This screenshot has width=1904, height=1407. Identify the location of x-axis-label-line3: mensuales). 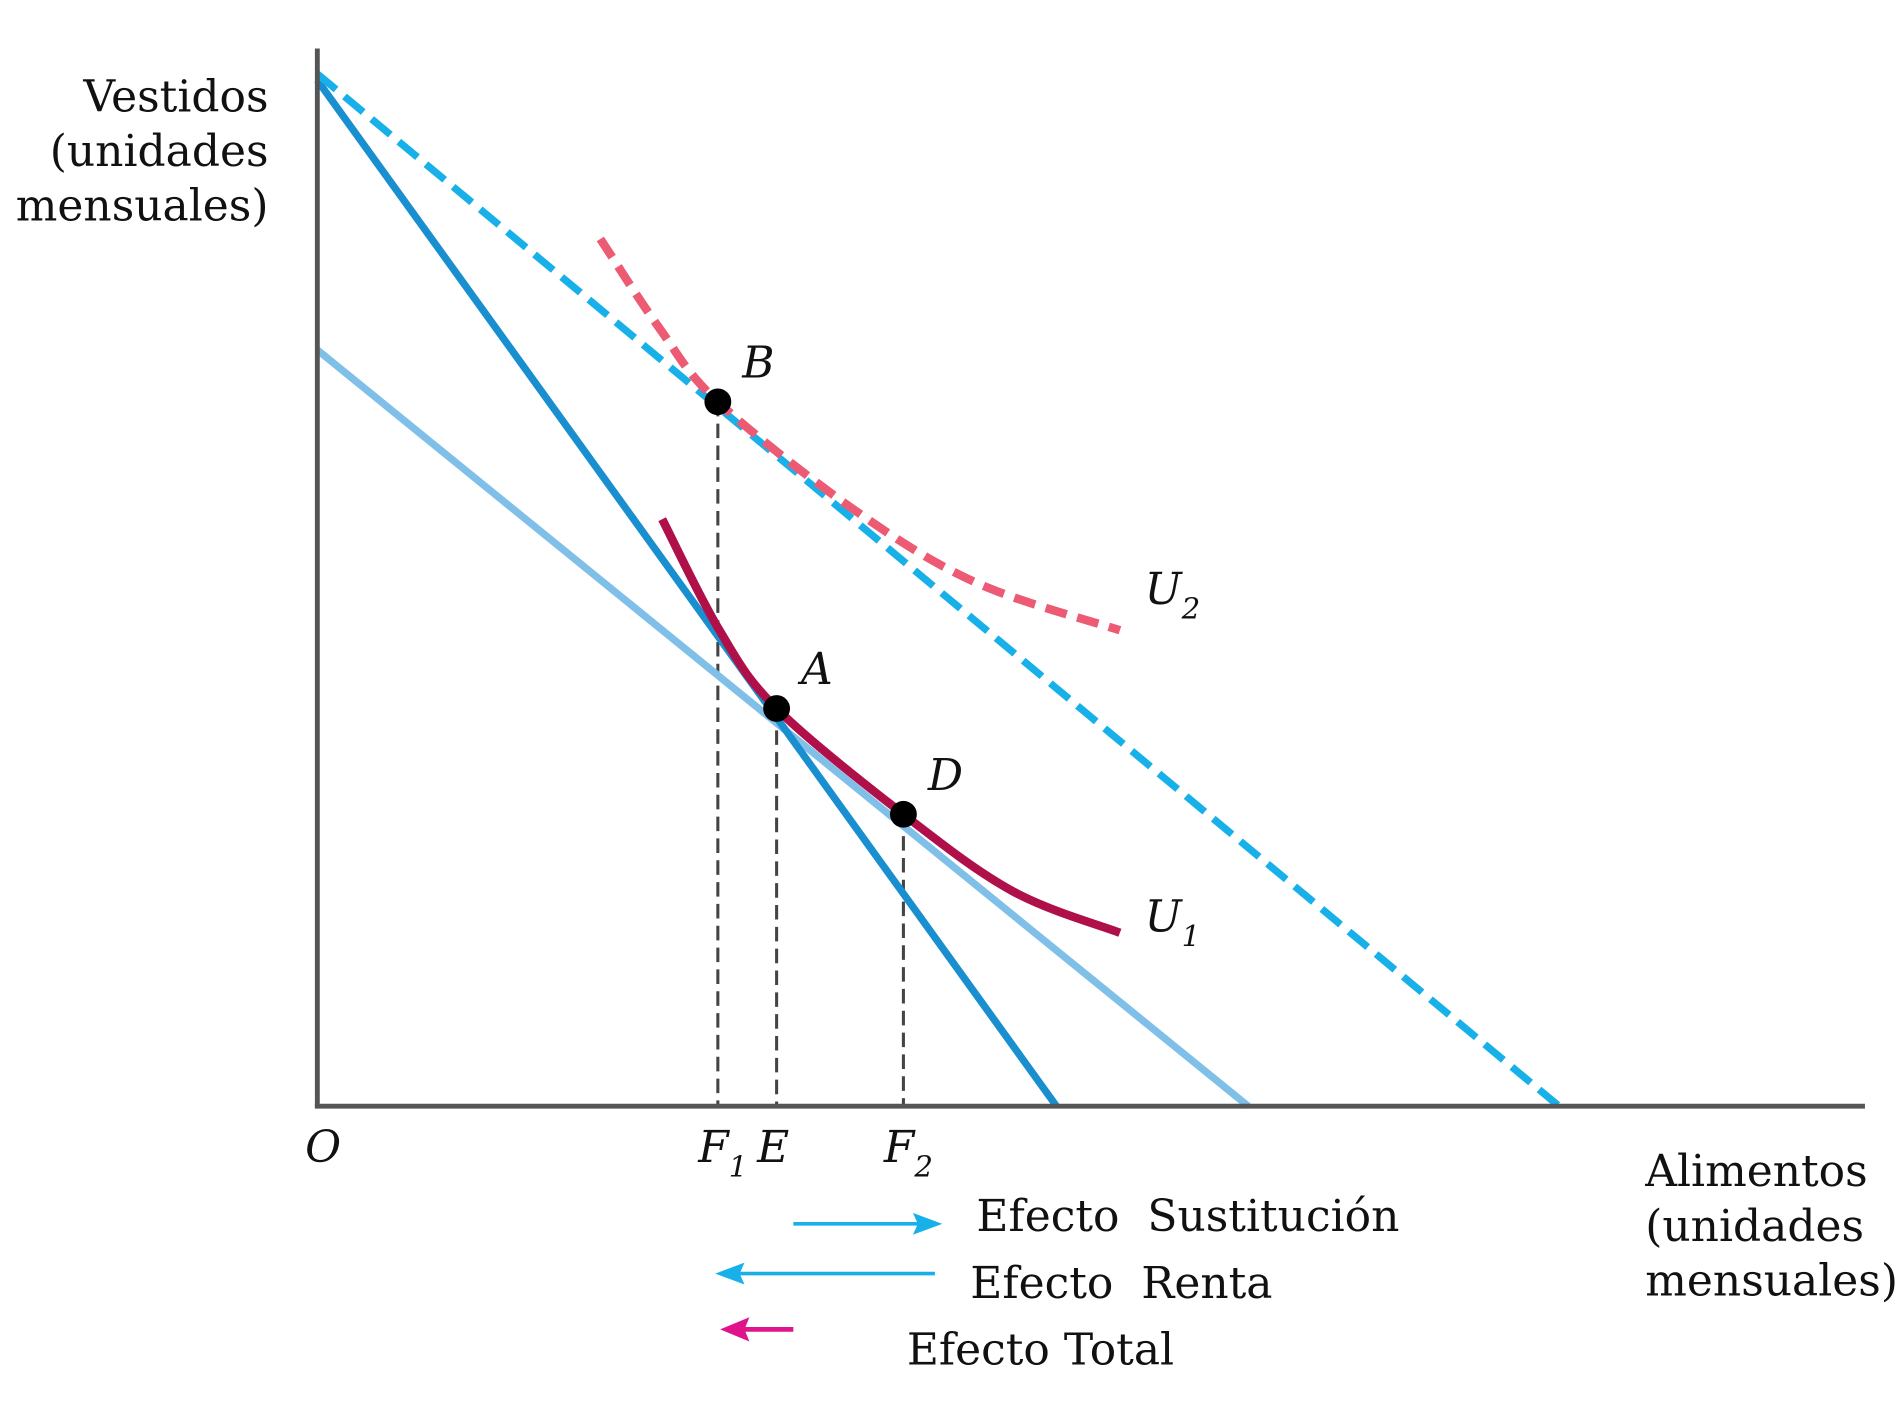
(1771, 1281).